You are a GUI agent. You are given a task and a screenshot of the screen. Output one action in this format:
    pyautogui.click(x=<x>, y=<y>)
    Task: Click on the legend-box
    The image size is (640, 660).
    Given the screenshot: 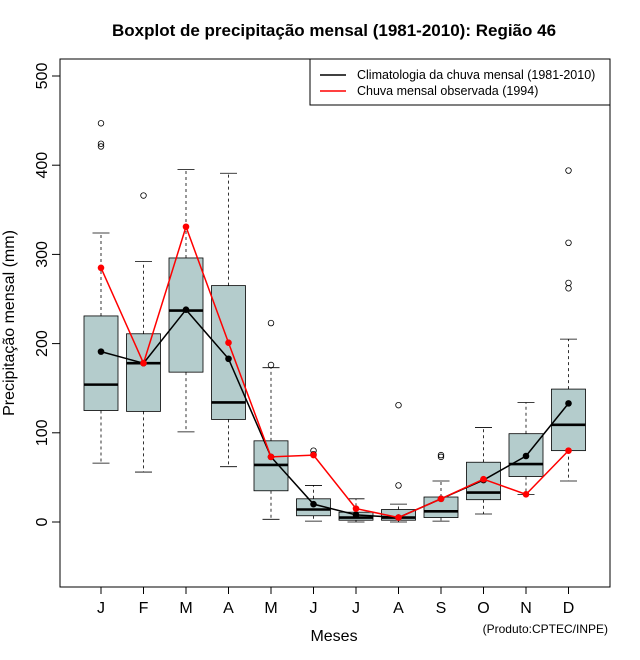 What is the action you would take?
    pyautogui.click(x=460, y=82)
    